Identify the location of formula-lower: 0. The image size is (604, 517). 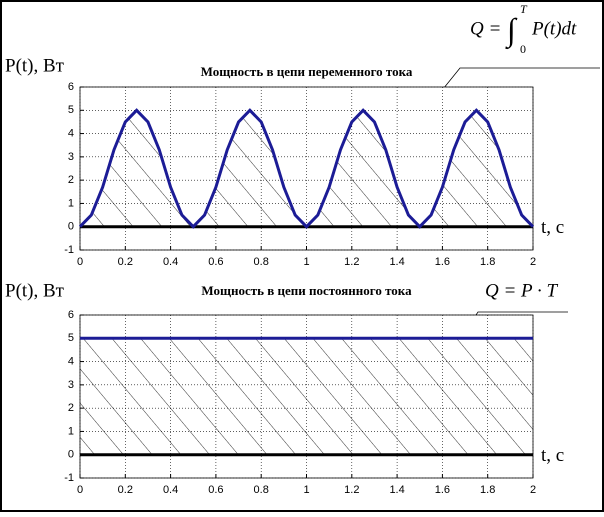
(523, 49).